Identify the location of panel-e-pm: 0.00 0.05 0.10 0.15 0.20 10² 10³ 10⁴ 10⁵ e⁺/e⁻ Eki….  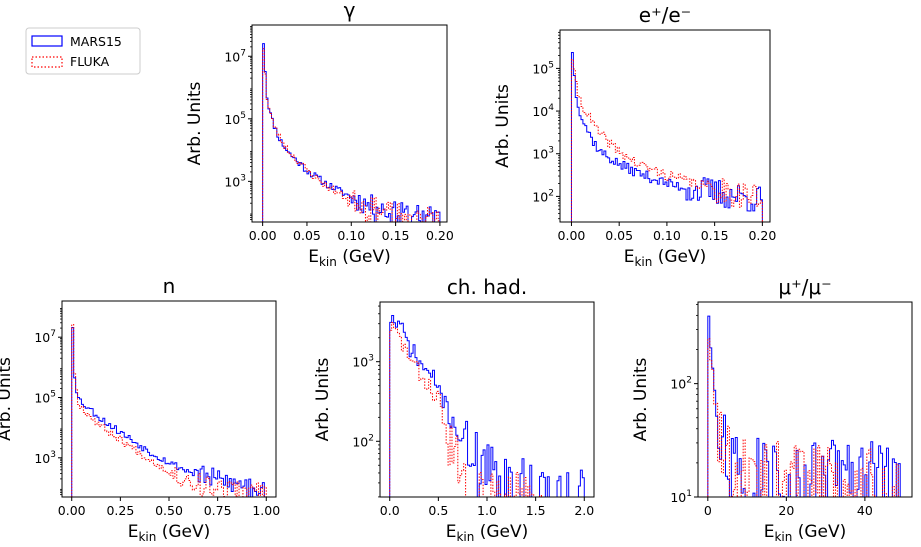
(634, 136).